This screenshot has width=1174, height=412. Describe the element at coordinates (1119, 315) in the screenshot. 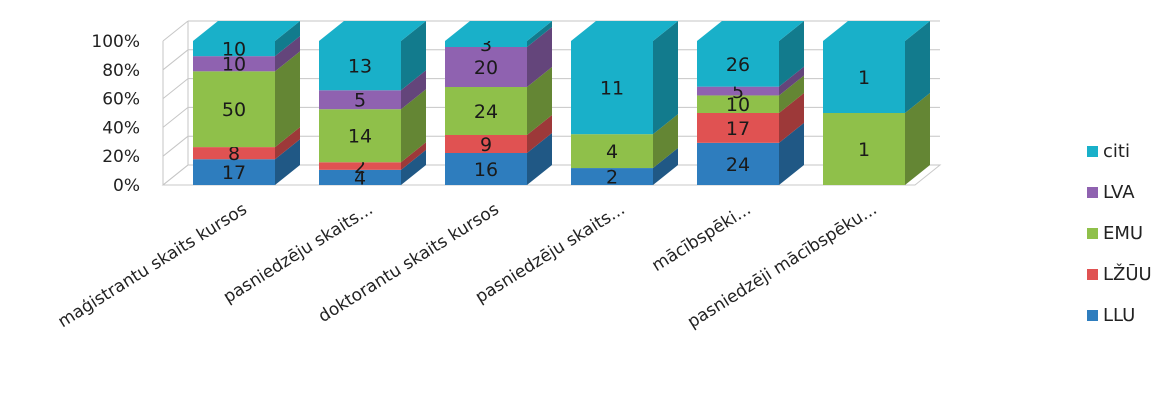

I see `legend-label: LLU` at that location.